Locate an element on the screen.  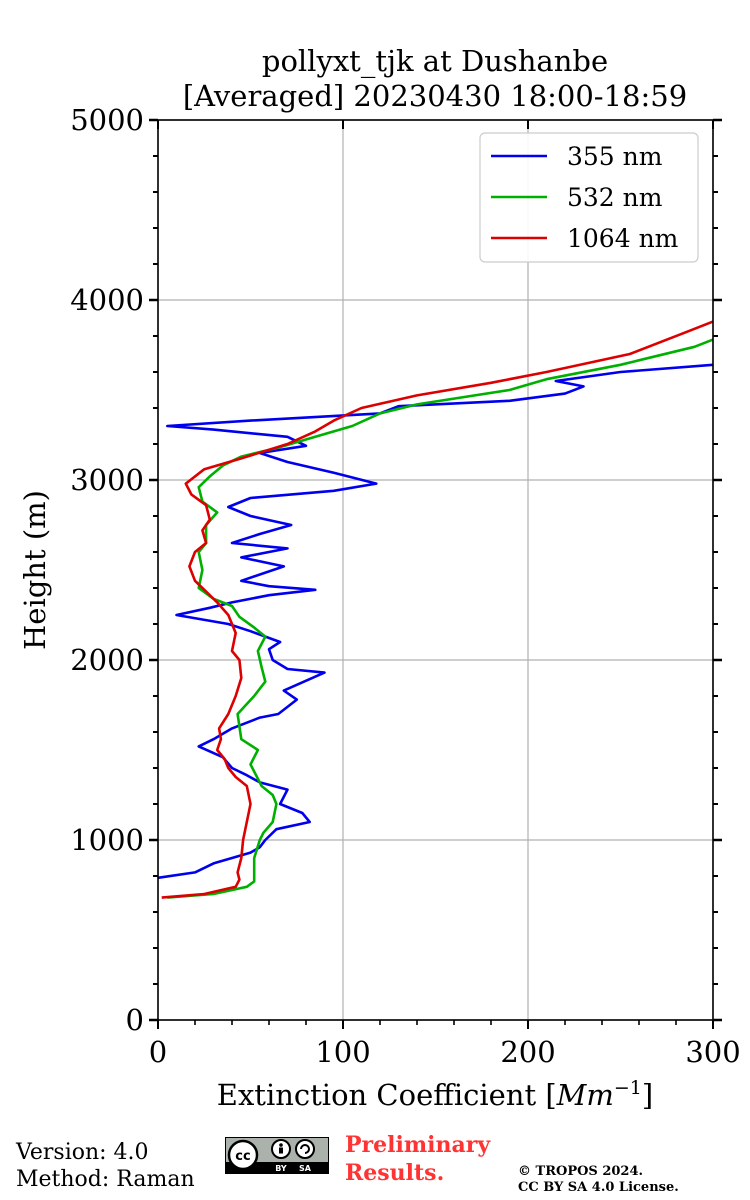
preliminary-notice: Preliminary Results. is located at coordinates (417, 1159).